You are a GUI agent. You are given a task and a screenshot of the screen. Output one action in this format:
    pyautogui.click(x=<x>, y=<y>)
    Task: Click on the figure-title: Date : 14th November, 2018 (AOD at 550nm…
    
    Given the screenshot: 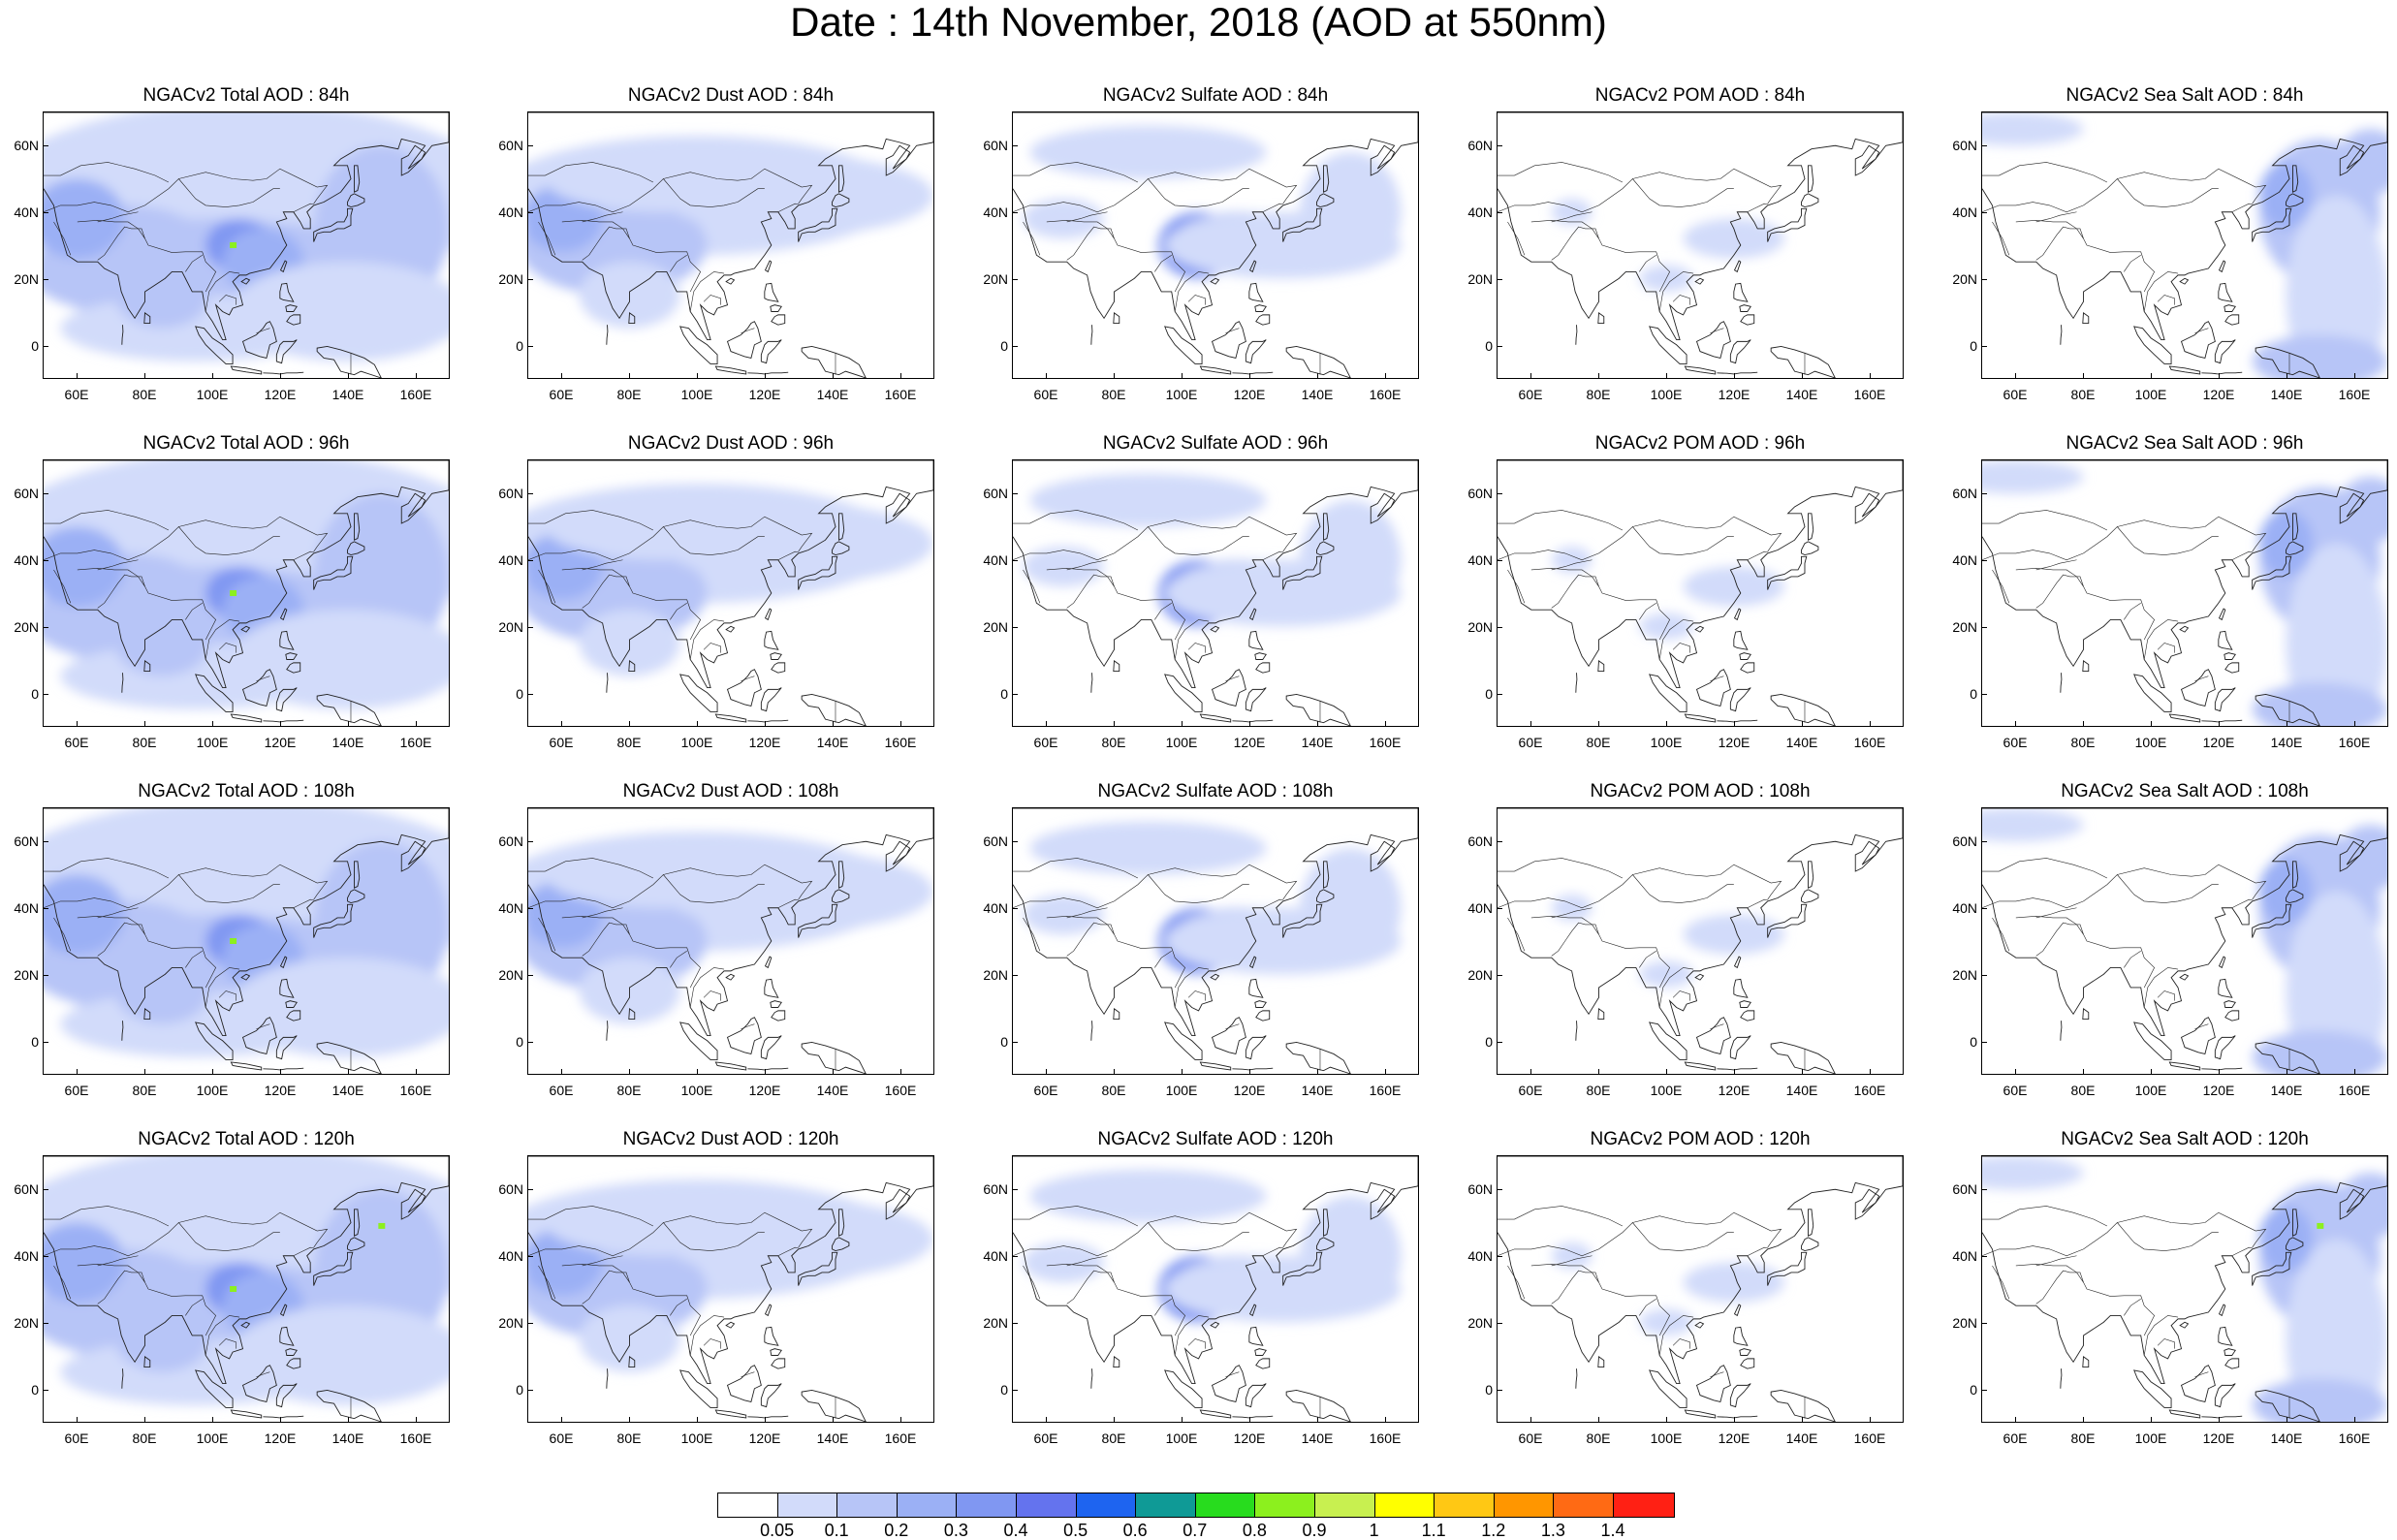 What is the action you would take?
    pyautogui.click(x=1198, y=22)
    